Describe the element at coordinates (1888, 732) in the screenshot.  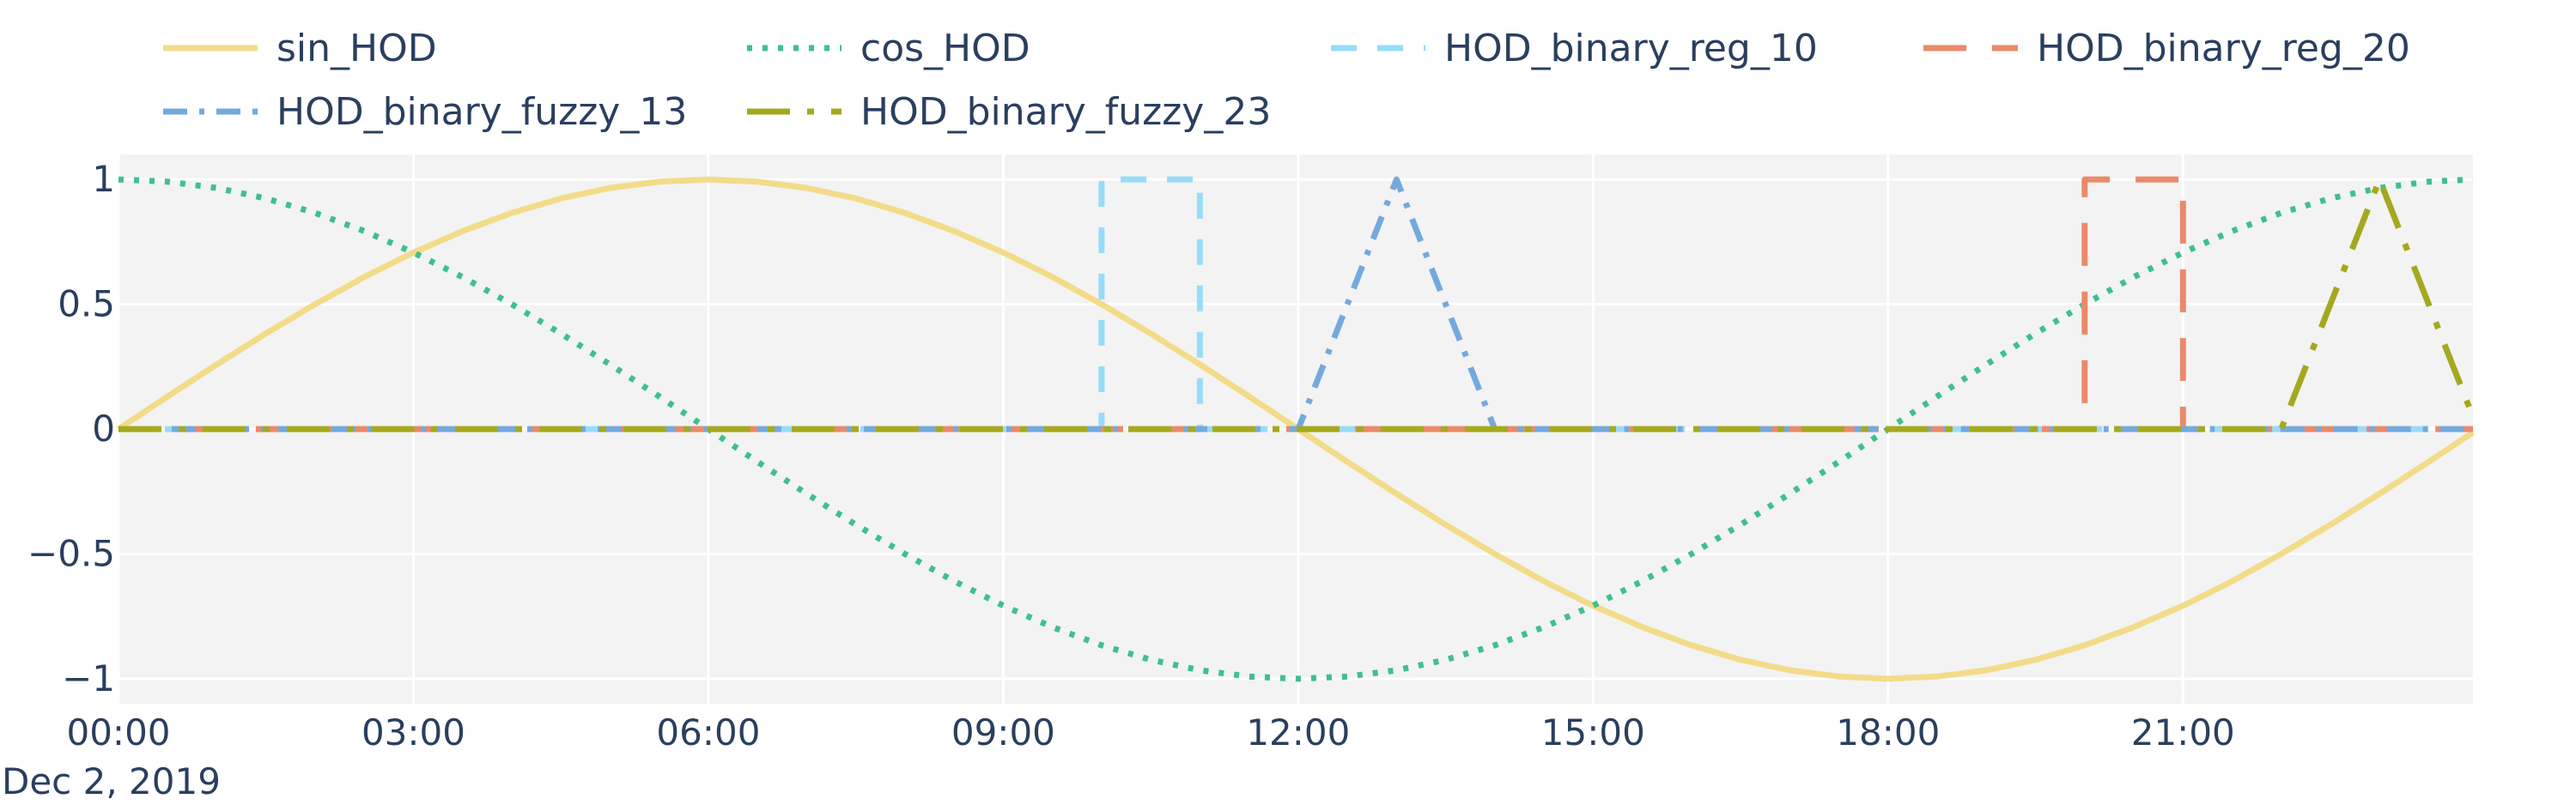
I see `x-tick-label: 18:00` at that location.